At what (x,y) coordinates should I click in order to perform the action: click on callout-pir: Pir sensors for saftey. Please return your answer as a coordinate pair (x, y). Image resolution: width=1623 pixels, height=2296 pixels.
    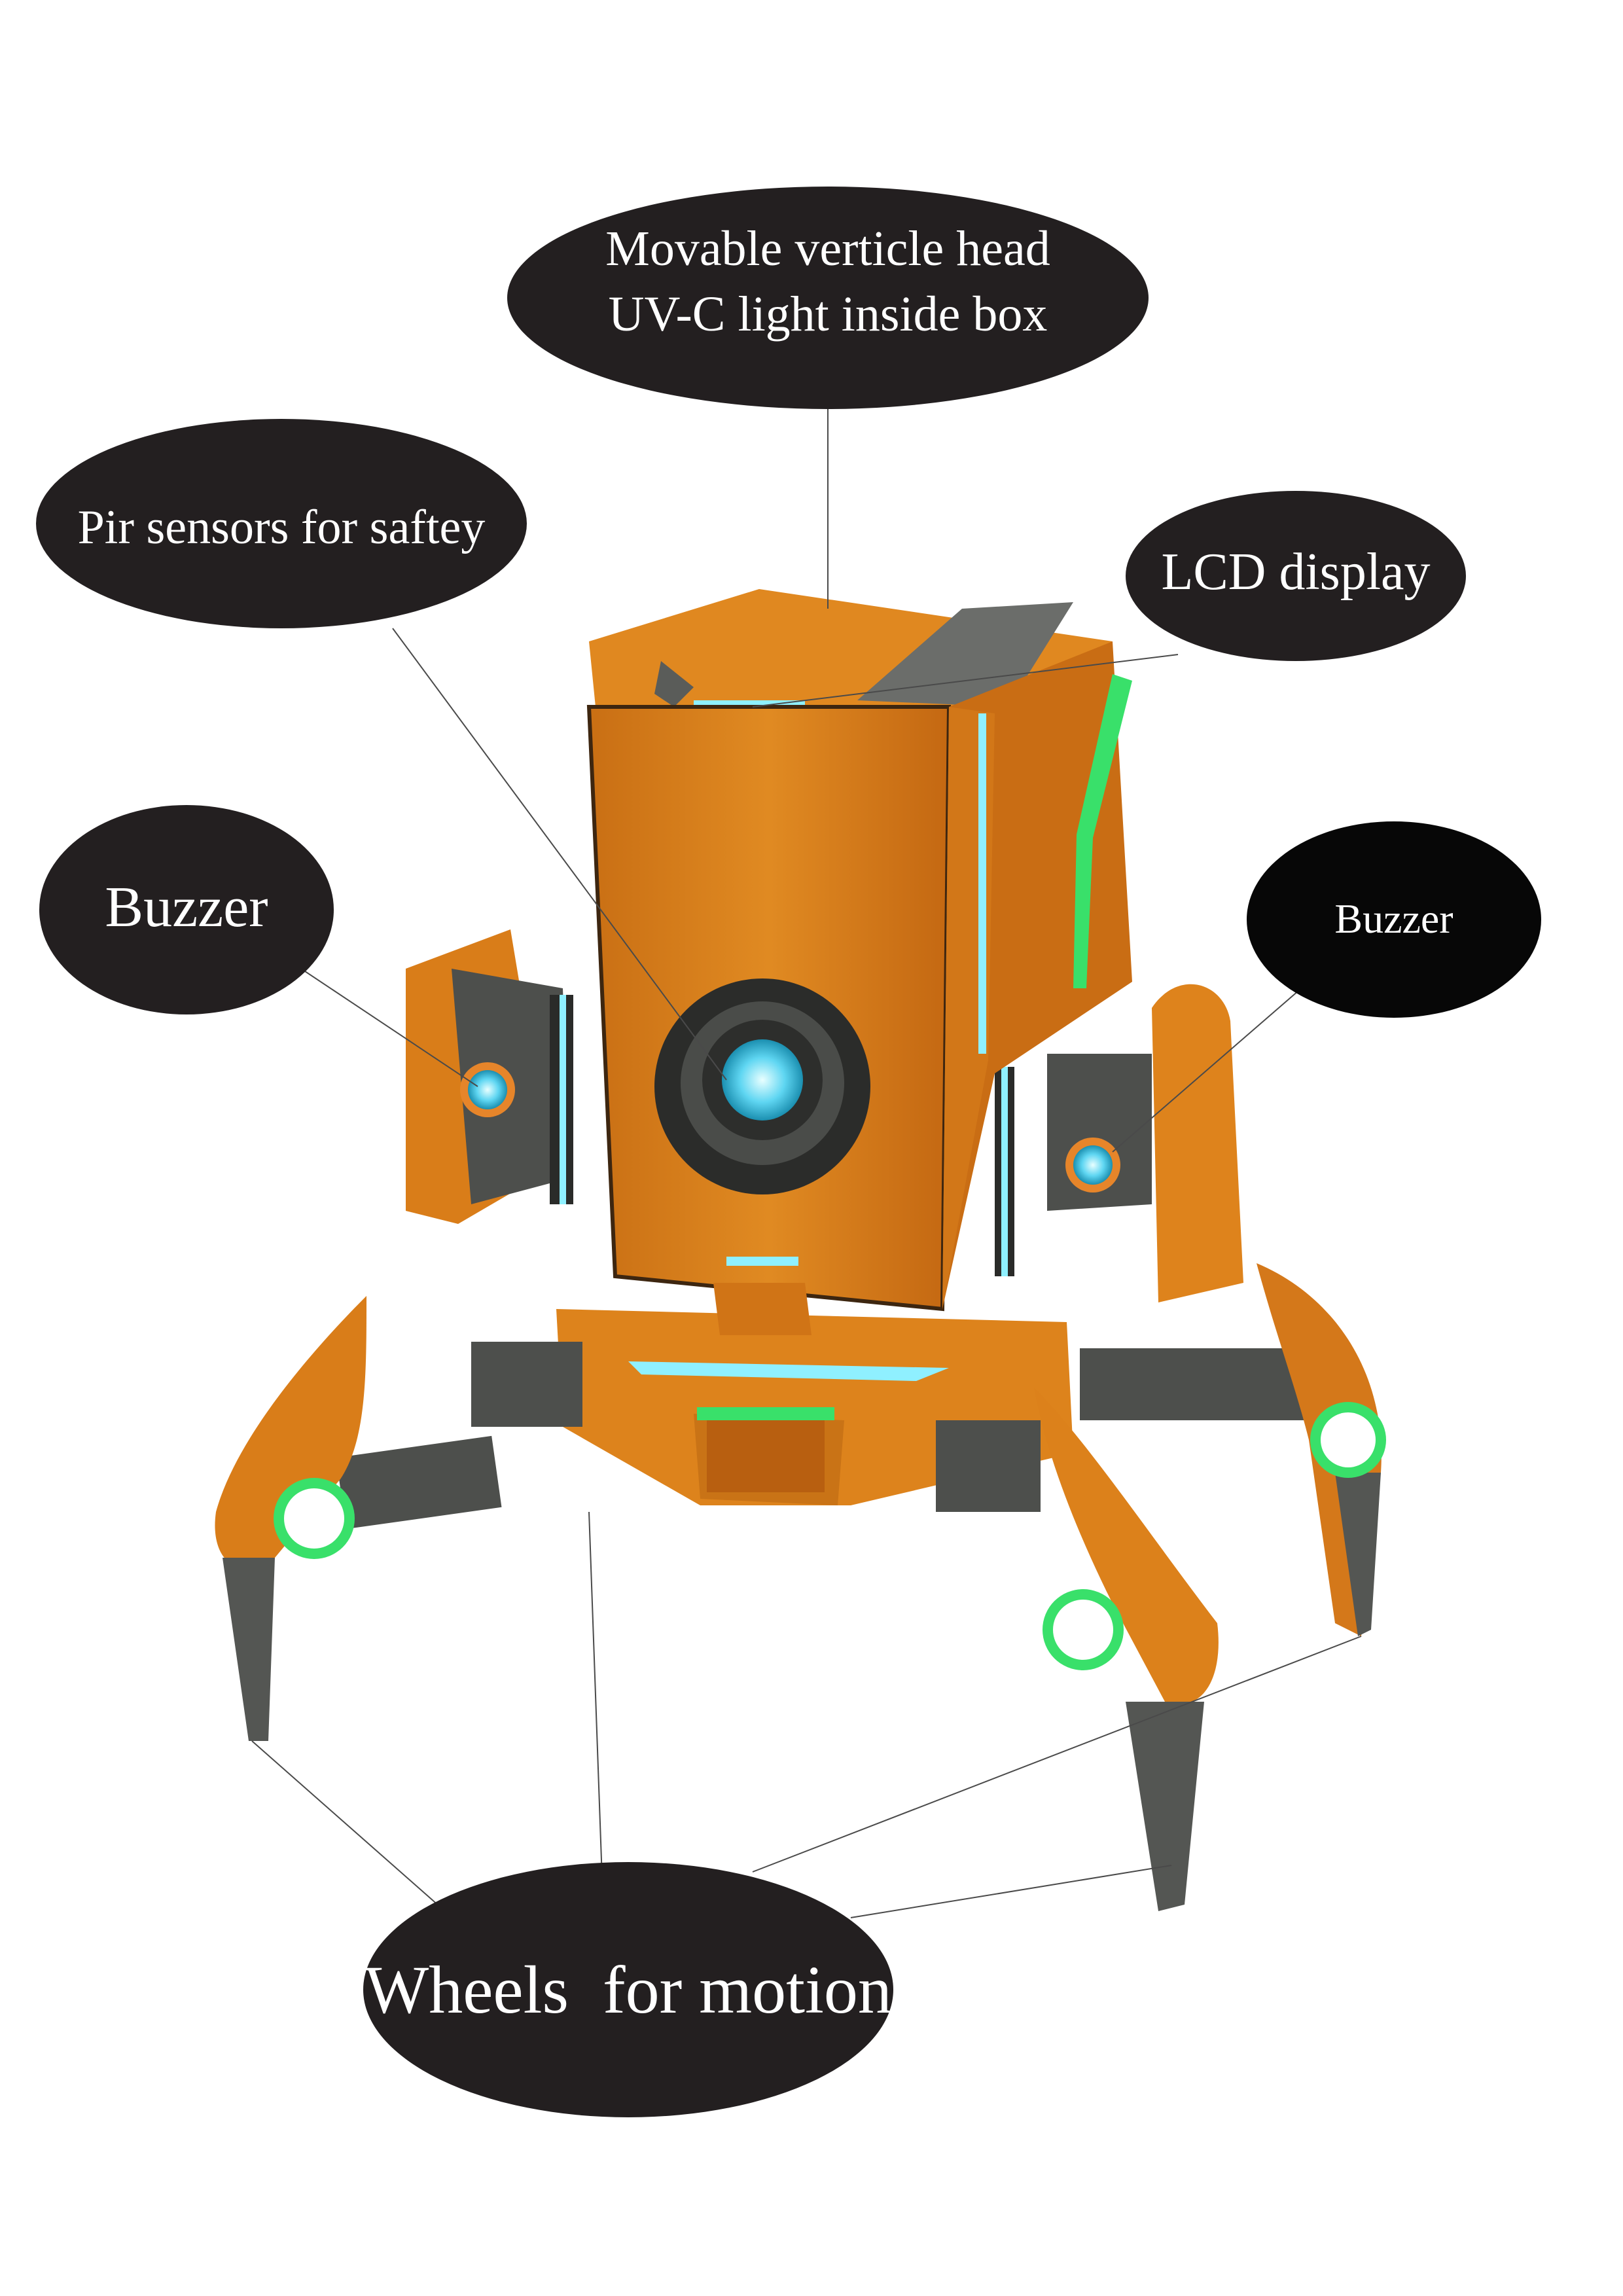
    Looking at the image, I should click on (281, 523).